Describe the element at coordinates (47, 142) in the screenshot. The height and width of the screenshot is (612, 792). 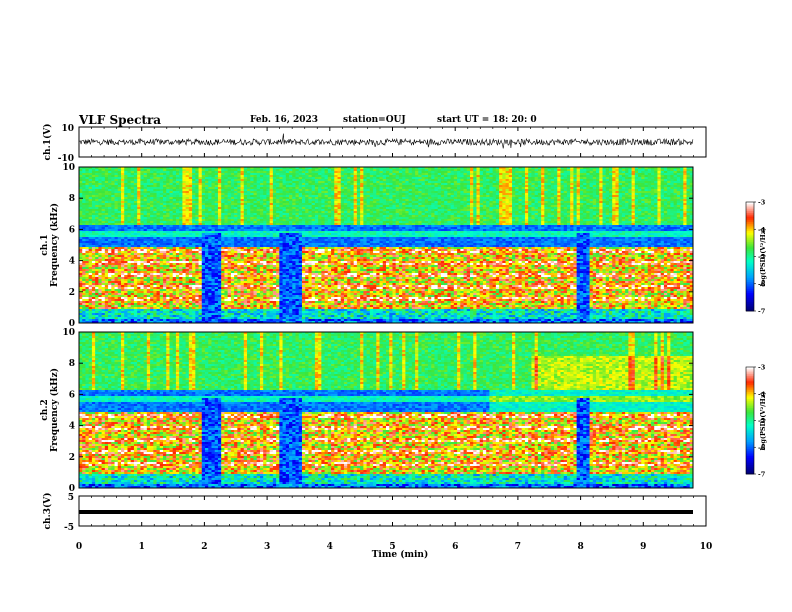
I see `ch1-waveform-ylabel: ch.1(V)` at that location.